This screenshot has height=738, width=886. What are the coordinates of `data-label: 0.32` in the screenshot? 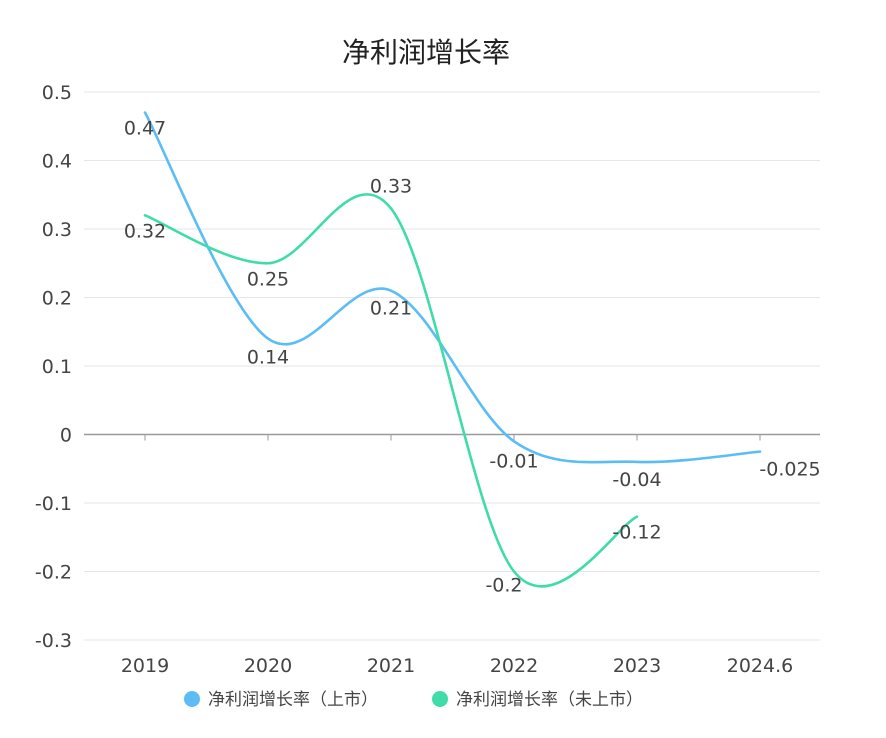 It's located at (145, 231).